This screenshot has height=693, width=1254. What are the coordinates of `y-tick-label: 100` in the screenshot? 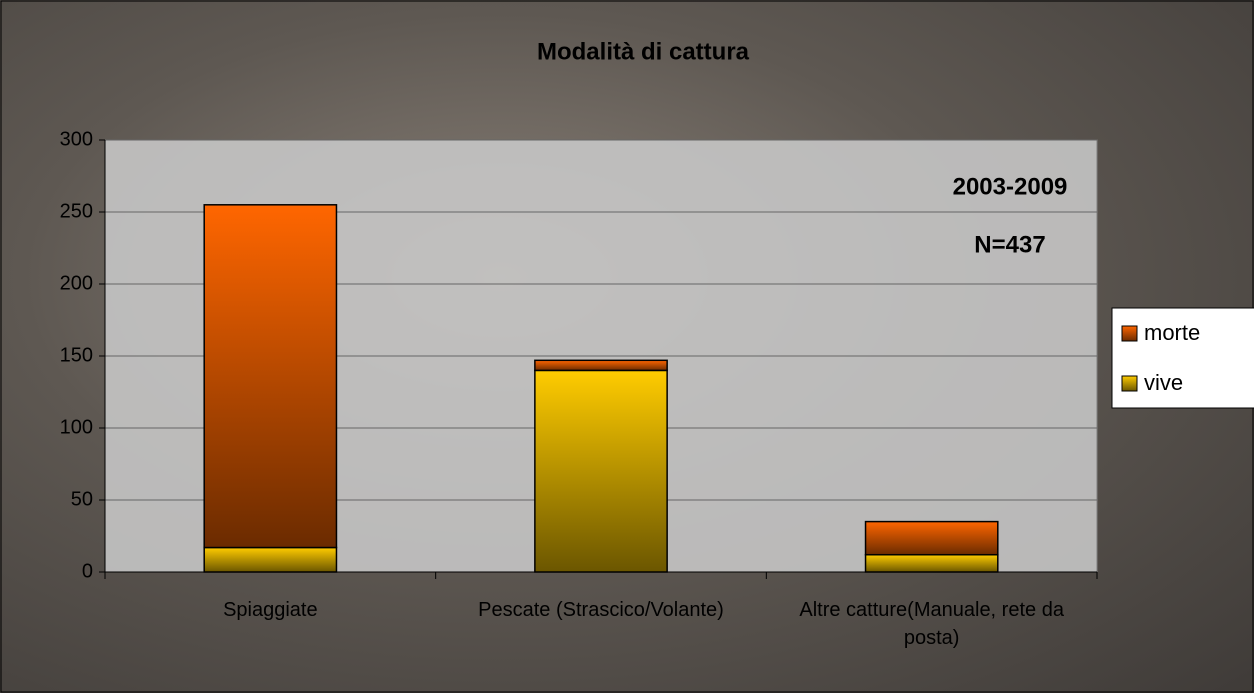 It's located at (76, 427).